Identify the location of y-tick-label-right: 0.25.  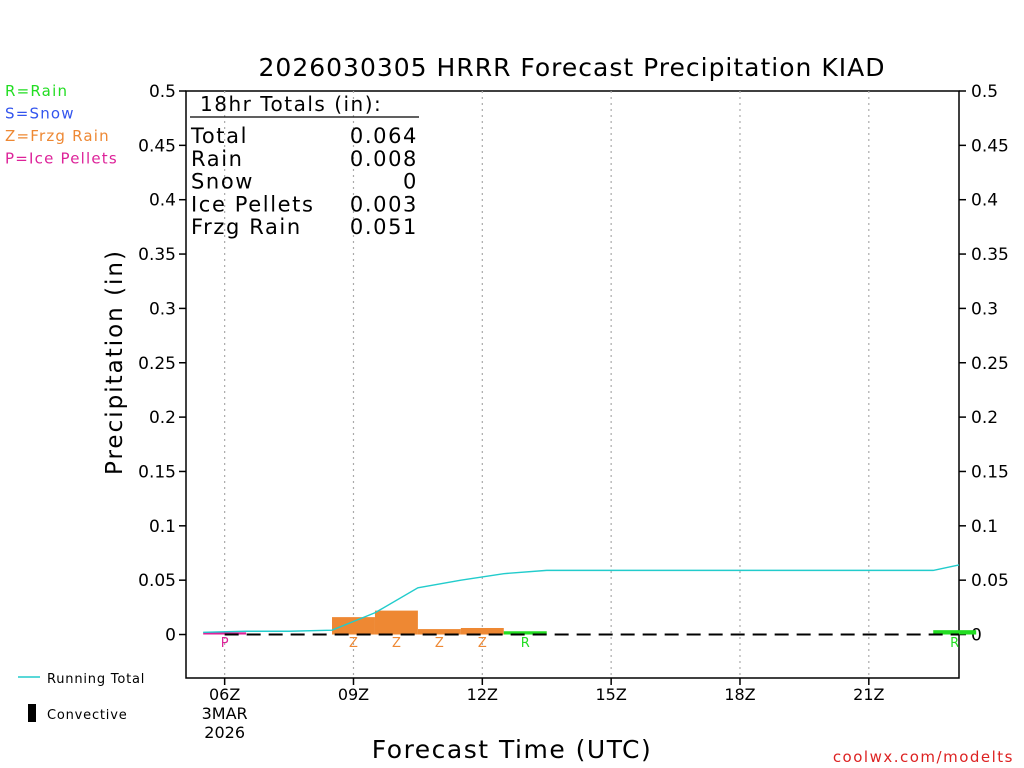
(990, 364).